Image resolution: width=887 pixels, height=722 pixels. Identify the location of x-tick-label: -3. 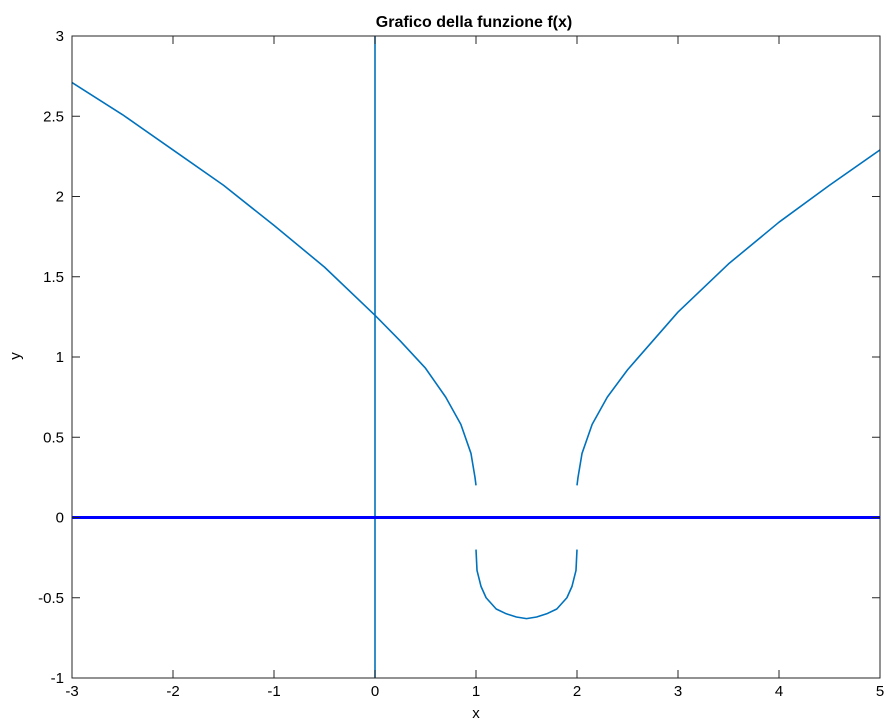
(71, 691).